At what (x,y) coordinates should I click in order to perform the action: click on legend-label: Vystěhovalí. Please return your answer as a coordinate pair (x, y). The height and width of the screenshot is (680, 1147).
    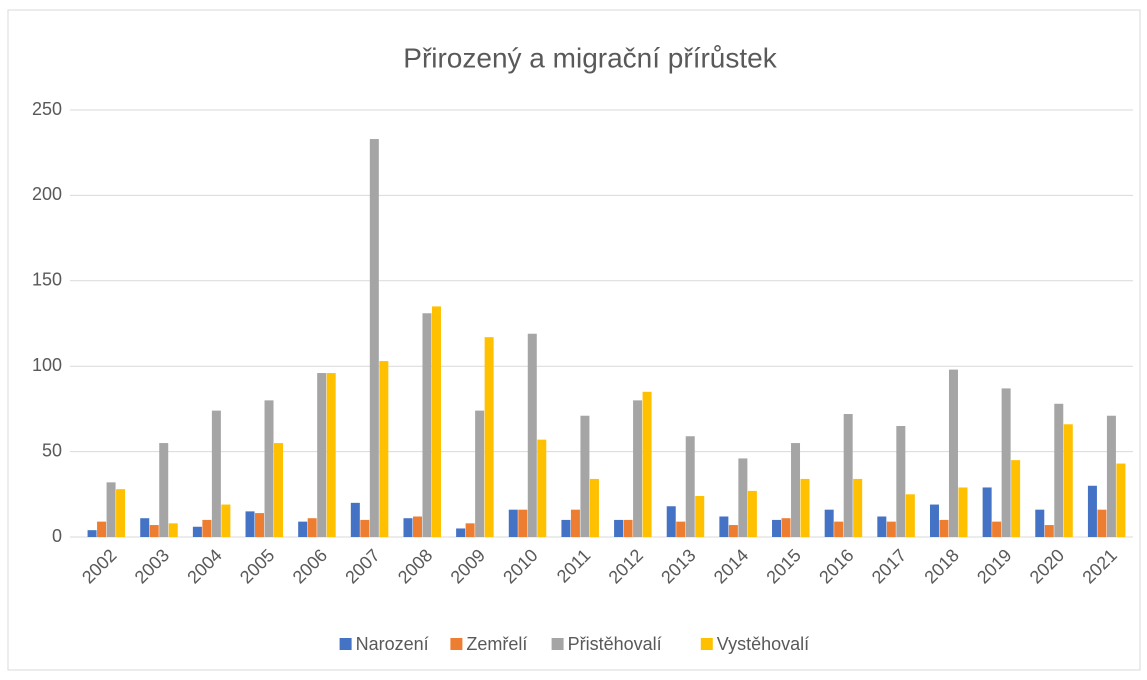
    Looking at the image, I should click on (763, 644).